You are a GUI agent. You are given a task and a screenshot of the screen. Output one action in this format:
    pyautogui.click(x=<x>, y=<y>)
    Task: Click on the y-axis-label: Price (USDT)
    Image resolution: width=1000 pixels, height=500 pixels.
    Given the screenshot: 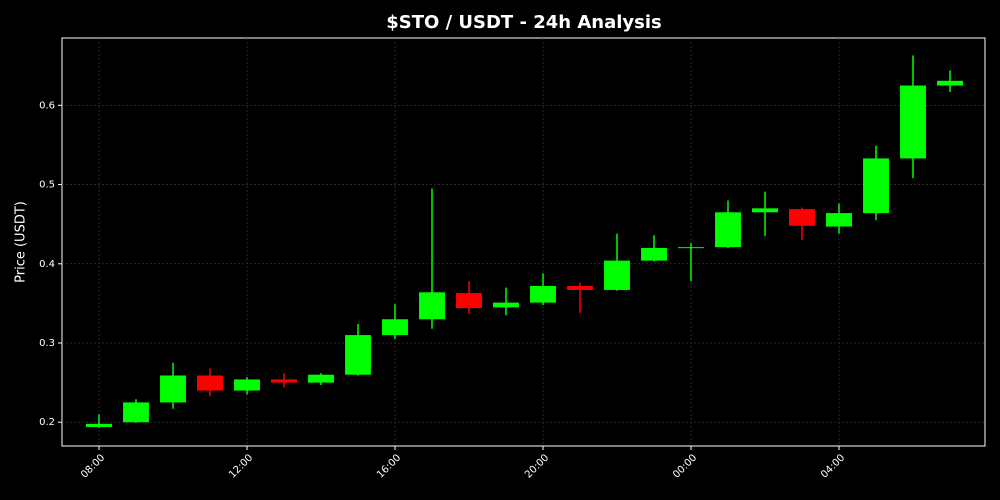 What is the action you would take?
    pyautogui.click(x=21, y=242)
    